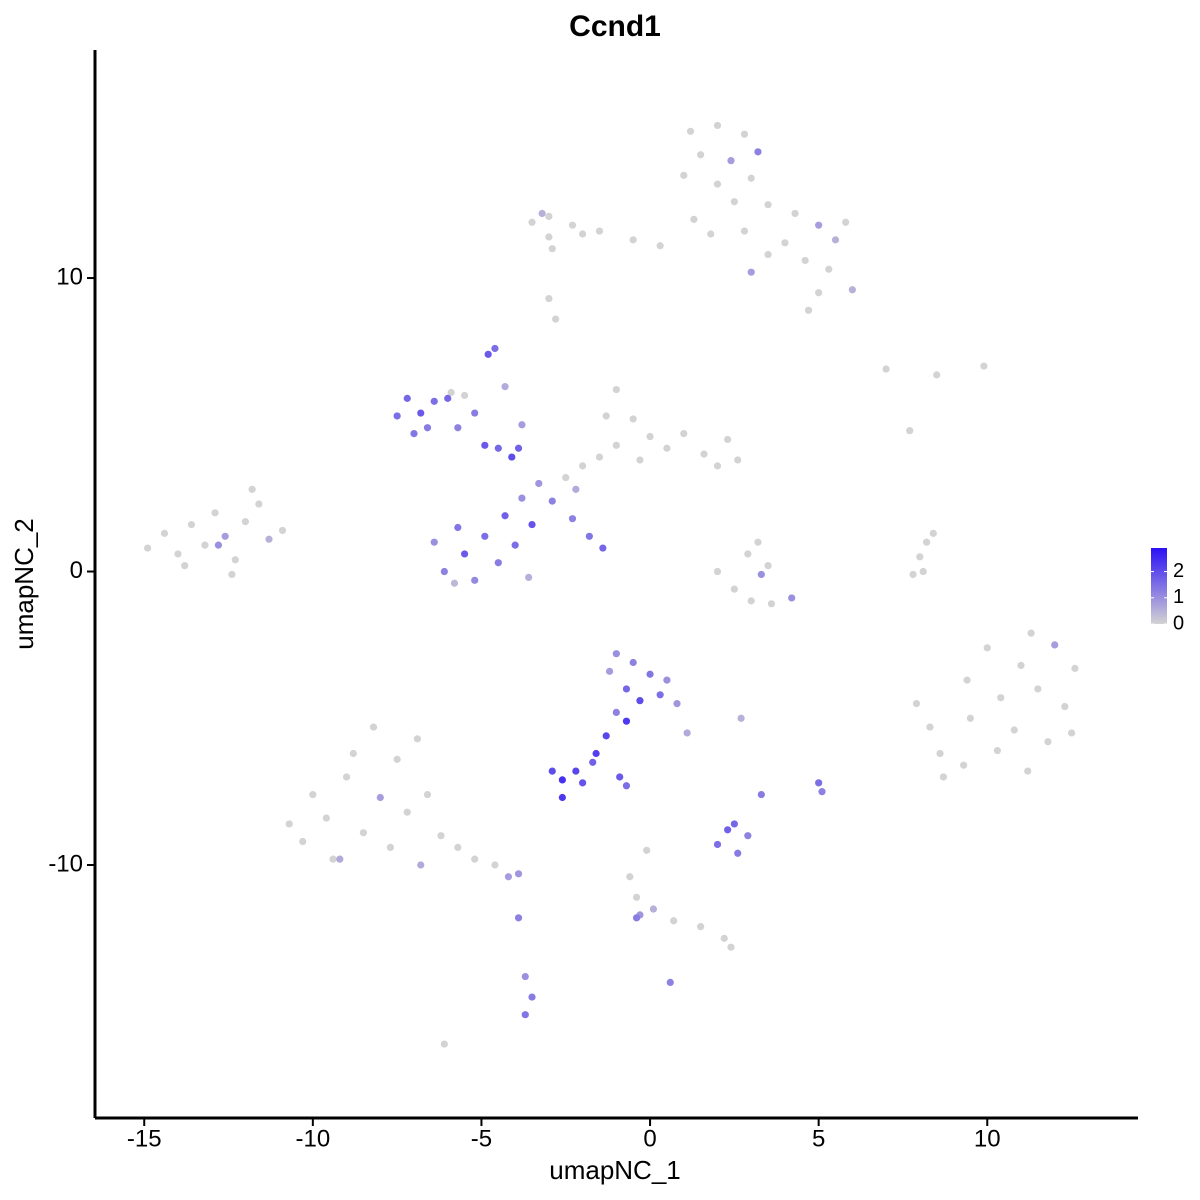  Describe the element at coordinates (1178, 571) in the screenshot. I see `colorbar-tick-label: 2` at that location.